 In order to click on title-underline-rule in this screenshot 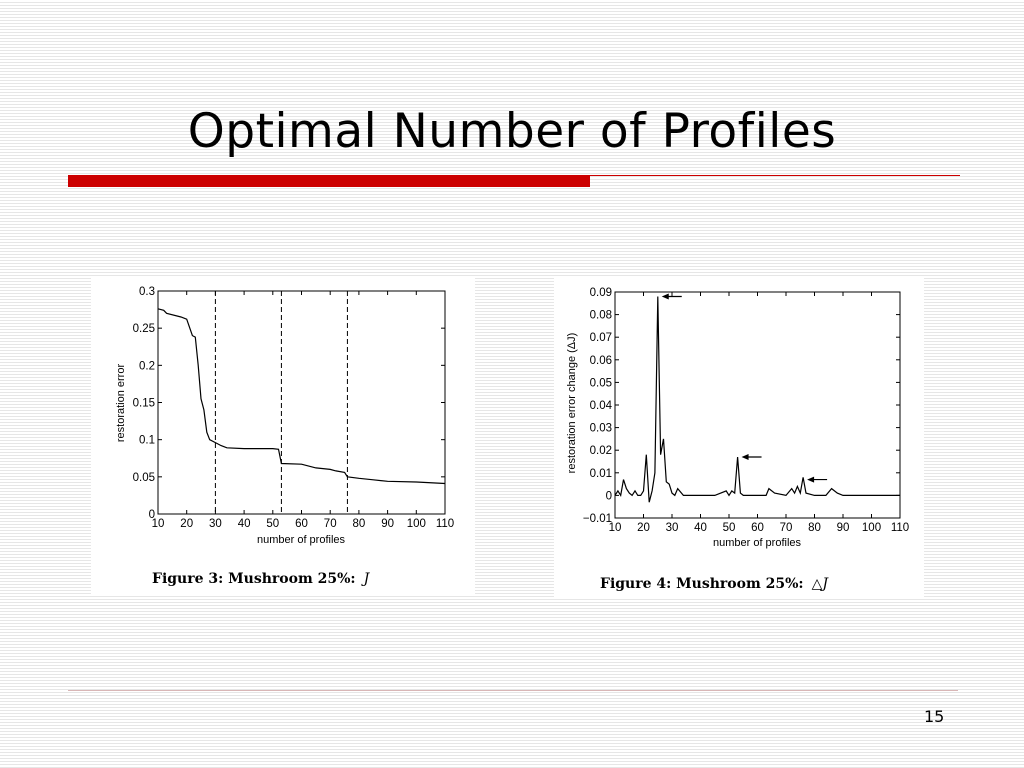, I will do `click(775, 175)`.